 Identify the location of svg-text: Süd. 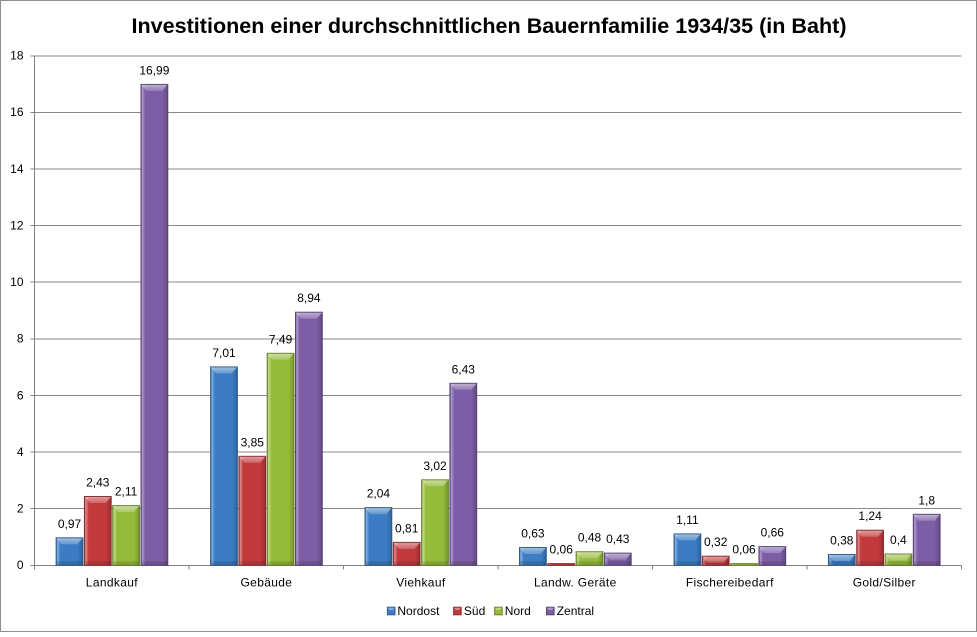
(474, 611).